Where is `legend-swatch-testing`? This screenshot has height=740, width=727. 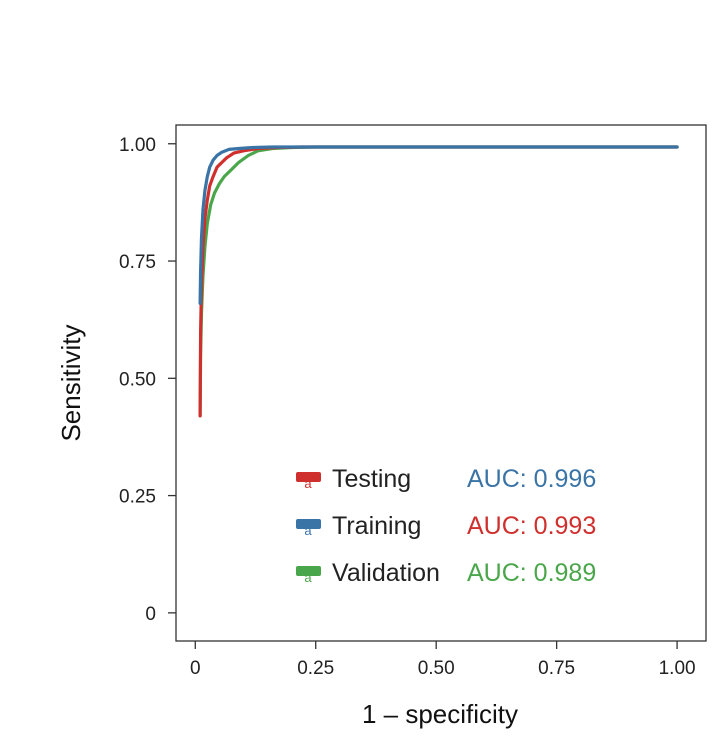
legend-swatch-testing is located at coordinates (308, 477).